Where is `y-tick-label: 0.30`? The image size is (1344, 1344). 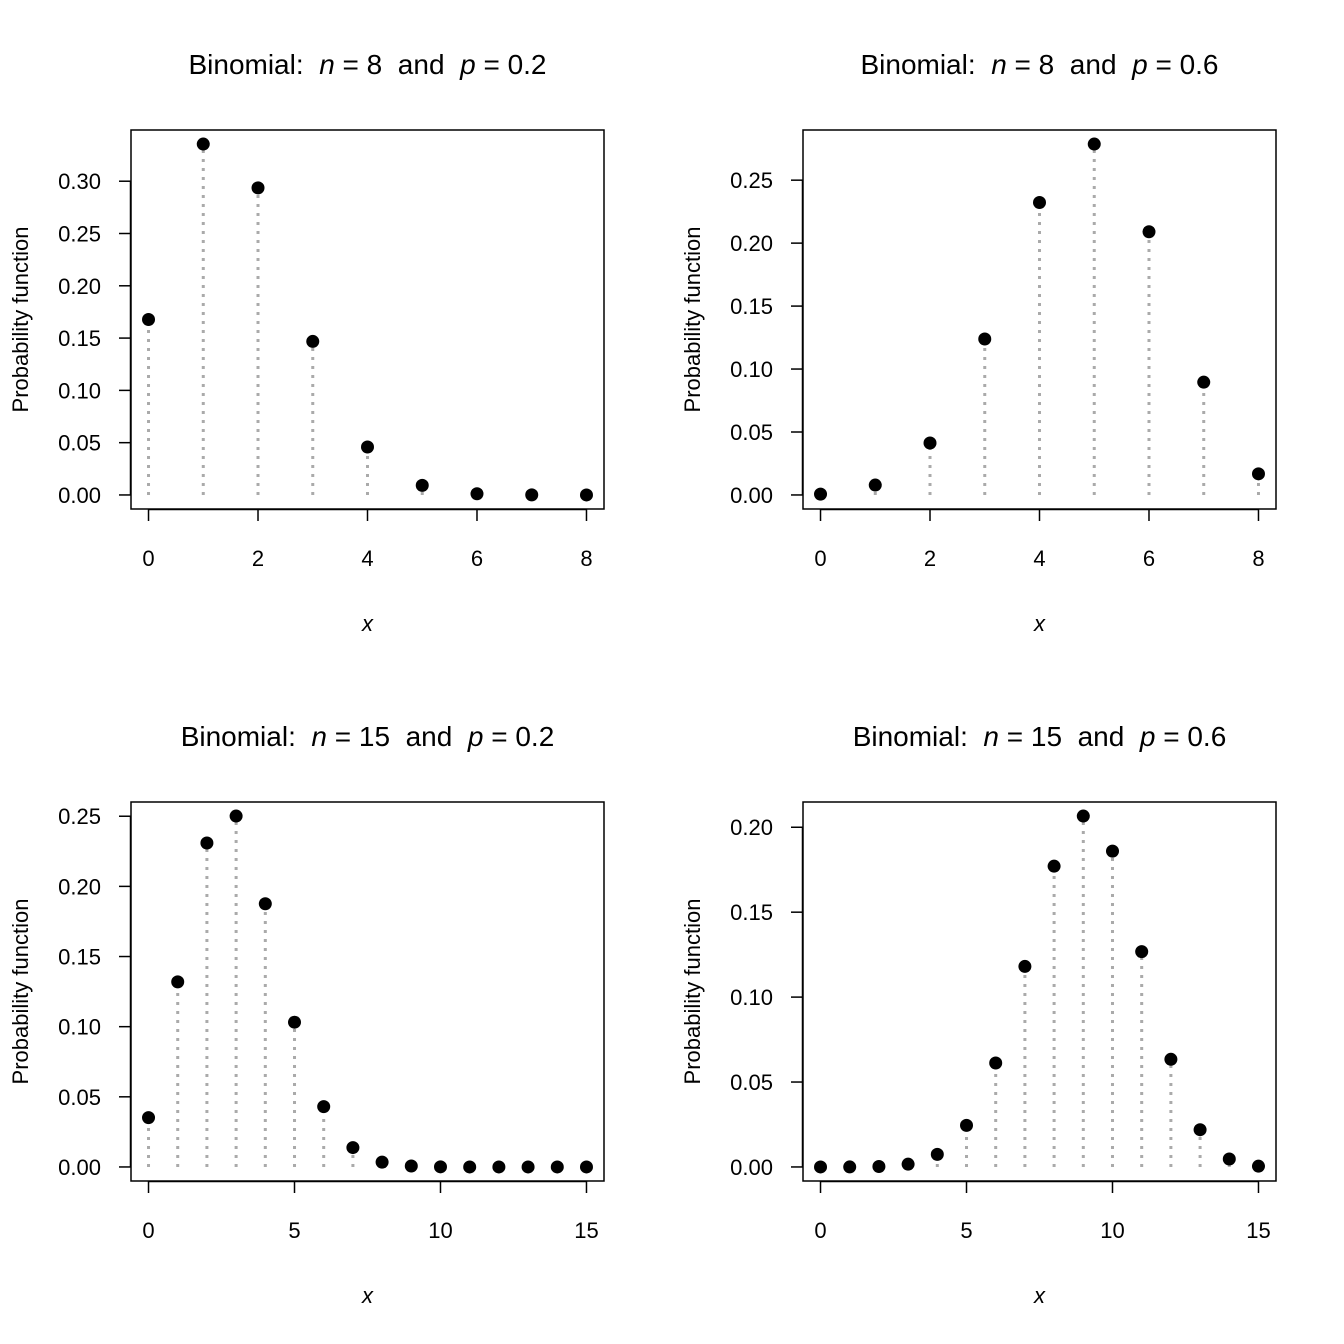 y-tick-label: 0.30 is located at coordinates (79, 181).